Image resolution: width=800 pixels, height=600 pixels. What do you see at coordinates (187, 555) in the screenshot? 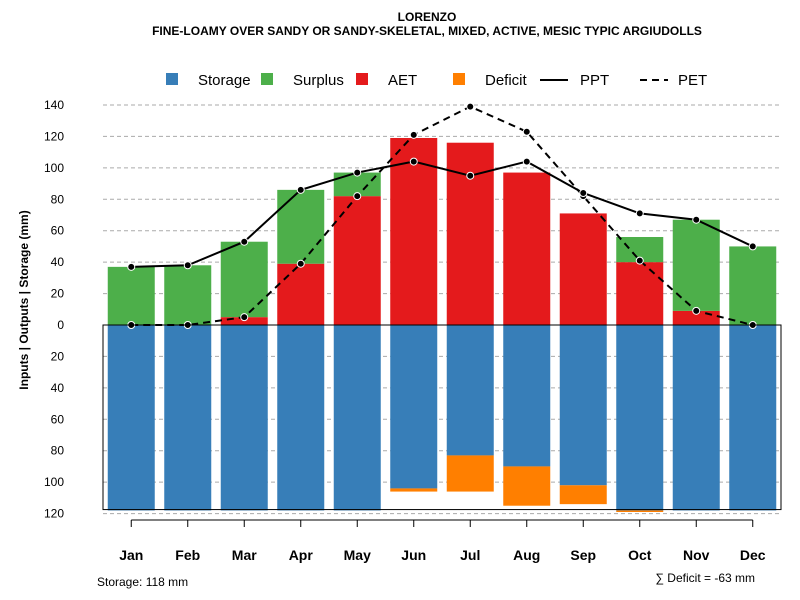
I see `x-tick-label: Feb` at bounding box center [187, 555].